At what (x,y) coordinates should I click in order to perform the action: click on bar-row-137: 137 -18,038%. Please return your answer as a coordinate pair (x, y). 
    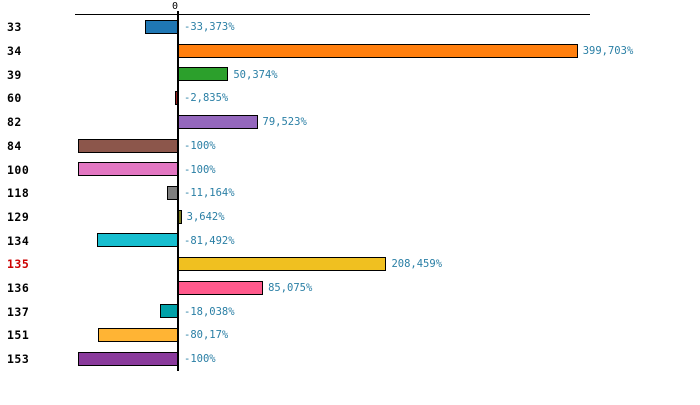
    Looking at the image, I should click on (350, 312).